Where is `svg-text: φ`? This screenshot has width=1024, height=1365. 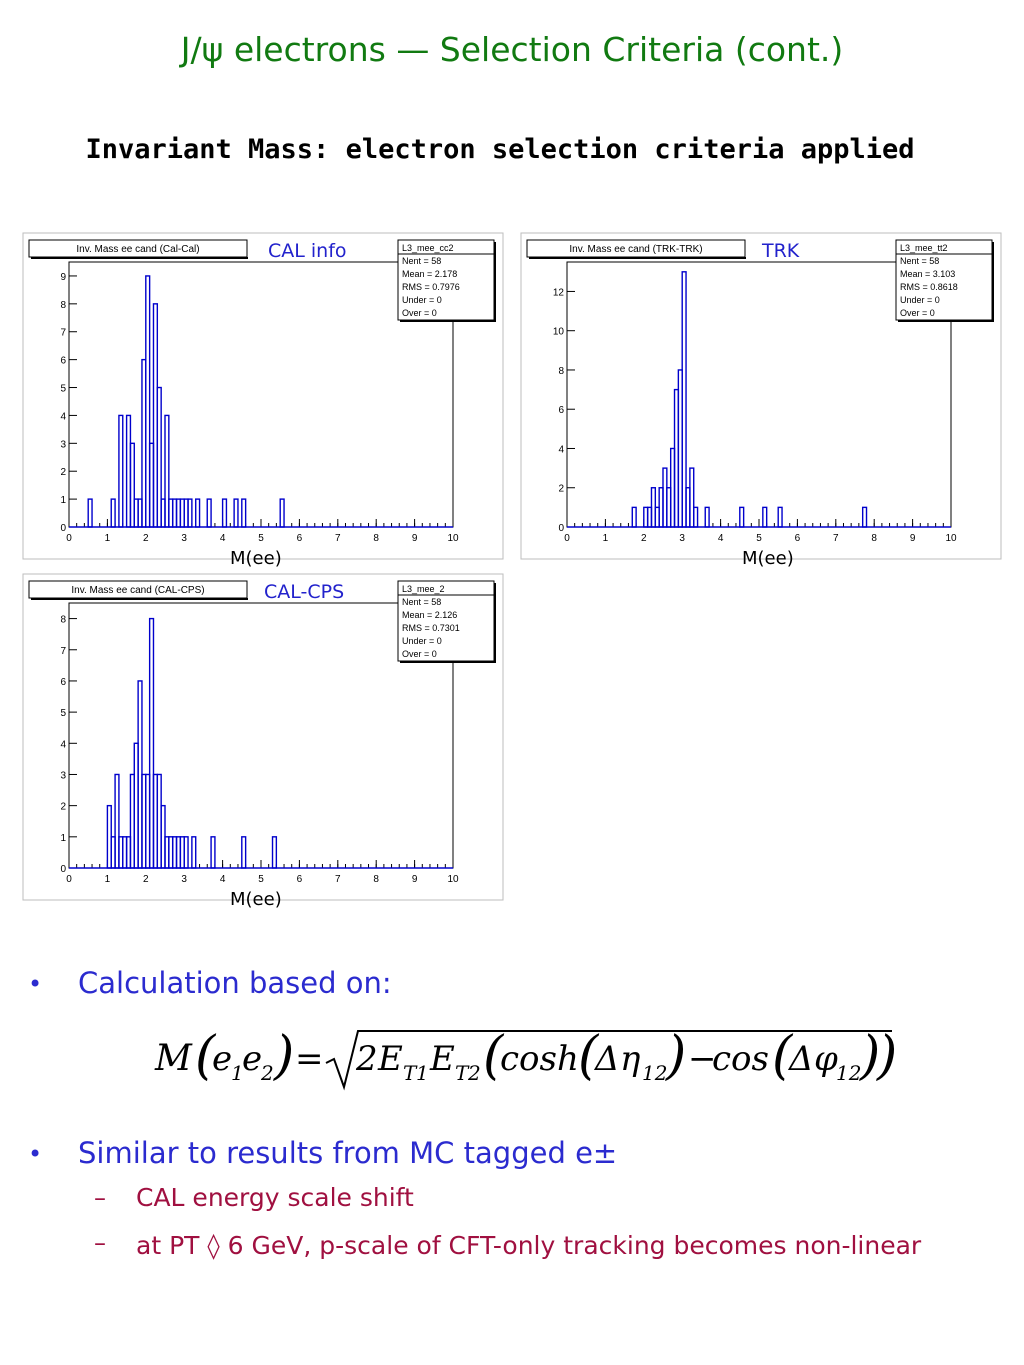
svg-text: φ is located at coordinates (826, 1059).